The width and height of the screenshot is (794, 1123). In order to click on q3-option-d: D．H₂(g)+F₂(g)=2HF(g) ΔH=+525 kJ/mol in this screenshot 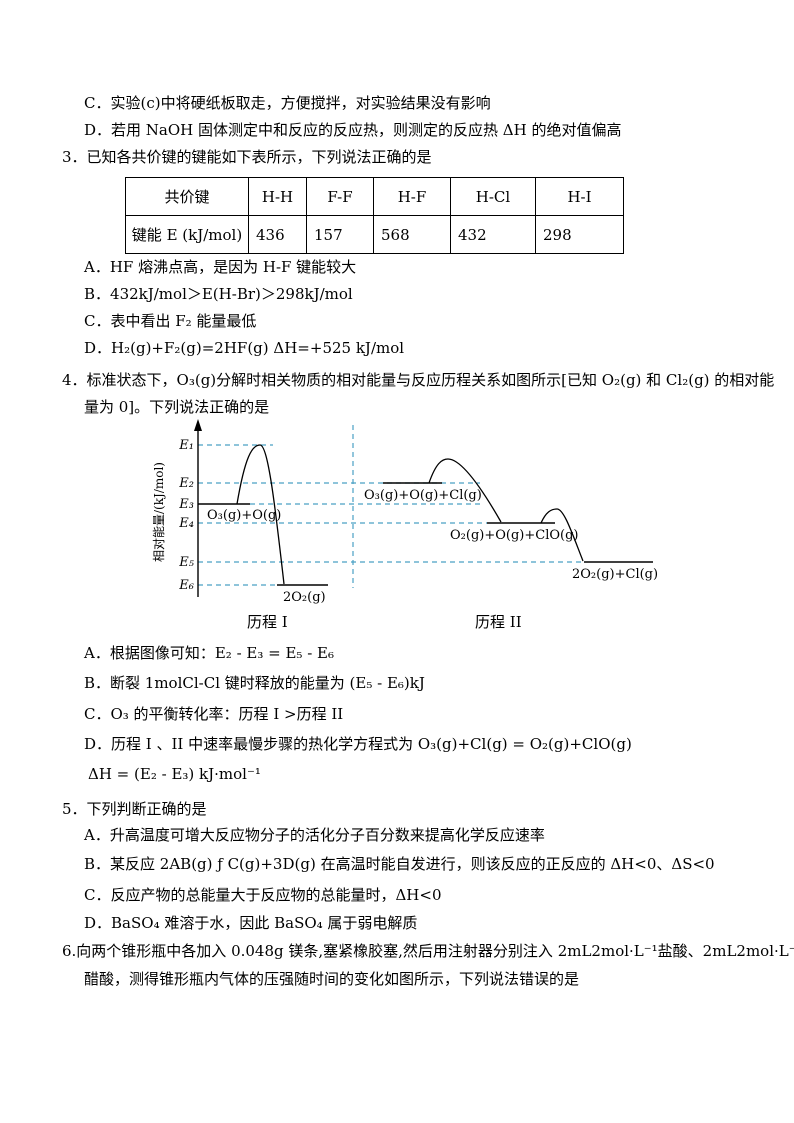, I will do `click(244, 348)`.